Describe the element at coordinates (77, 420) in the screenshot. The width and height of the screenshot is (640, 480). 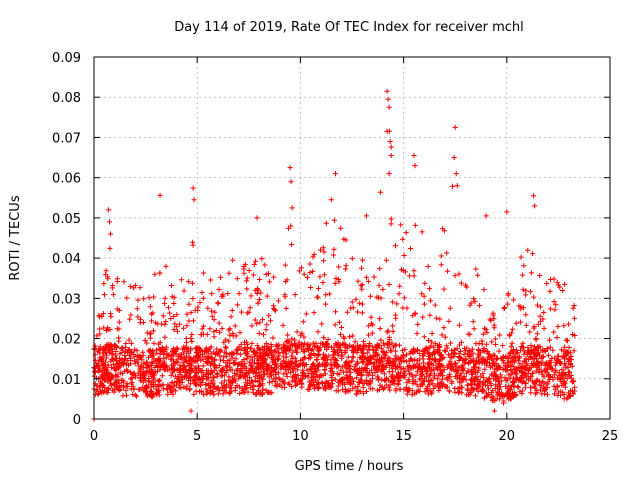
I see `y-tick-label: 0` at that location.